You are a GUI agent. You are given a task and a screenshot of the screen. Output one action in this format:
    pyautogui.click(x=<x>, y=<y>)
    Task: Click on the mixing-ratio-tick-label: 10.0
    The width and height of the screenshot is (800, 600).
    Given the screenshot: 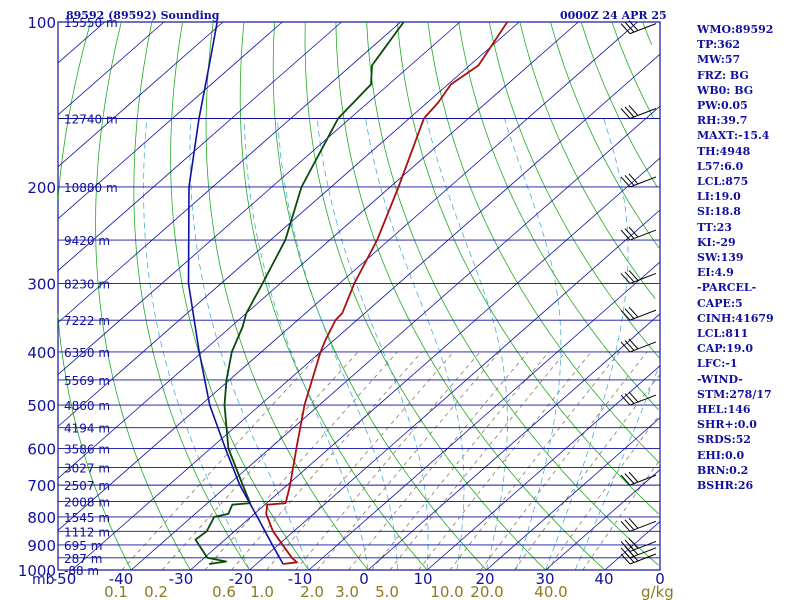 What is the action you would take?
    pyautogui.click(x=446, y=591)
    